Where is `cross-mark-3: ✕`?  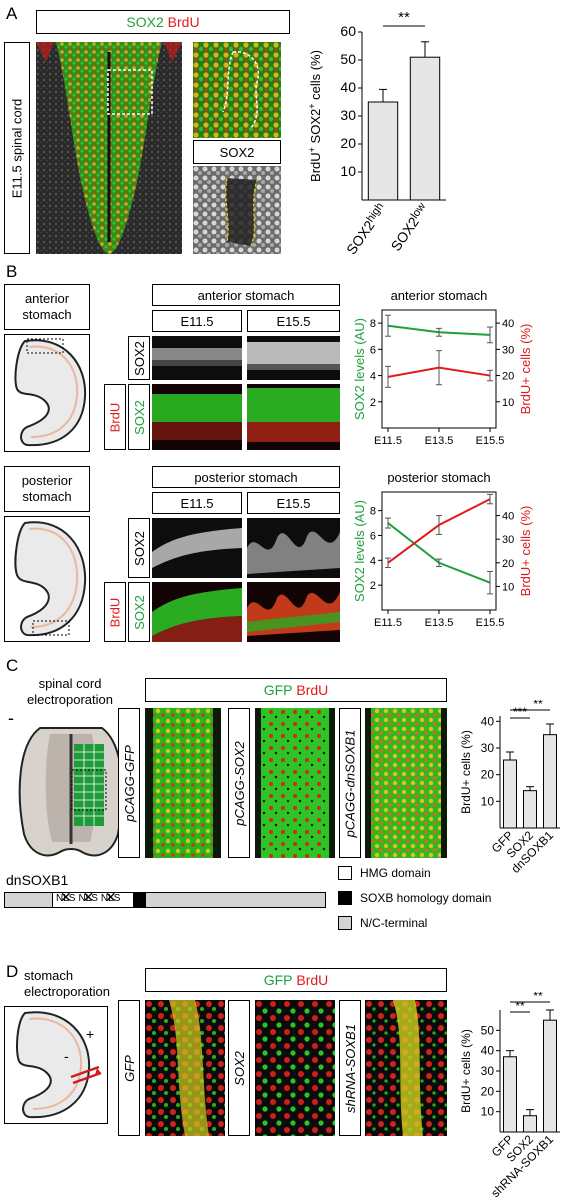 cross-mark-3: ✕ is located at coordinates (110, 897).